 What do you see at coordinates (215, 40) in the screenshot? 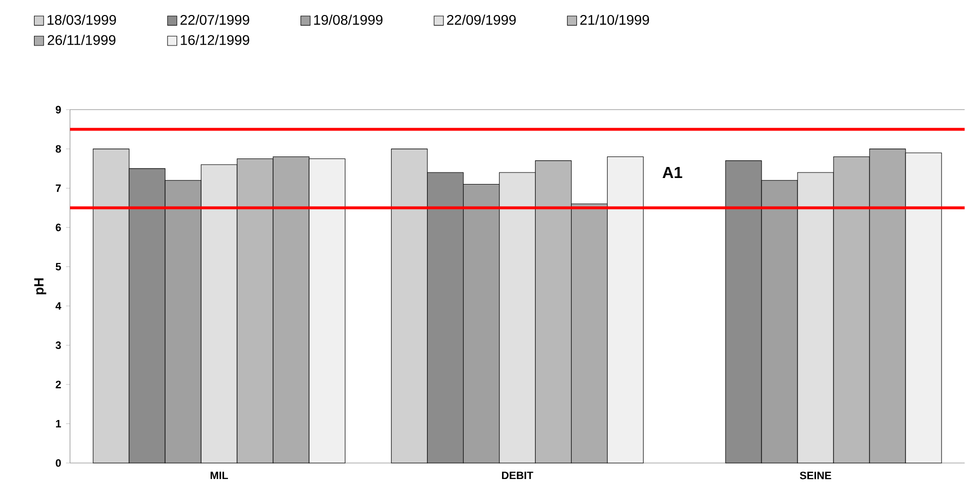
I see `legend-label: 16/12/1999` at bounding box center [215, 40].